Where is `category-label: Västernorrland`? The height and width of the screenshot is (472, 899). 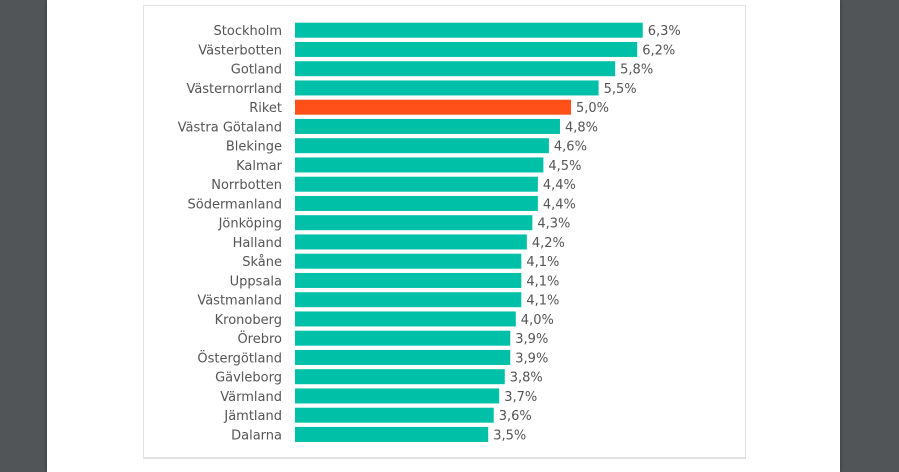
category-label: Västernorrland is located at coordinates (234, 89).